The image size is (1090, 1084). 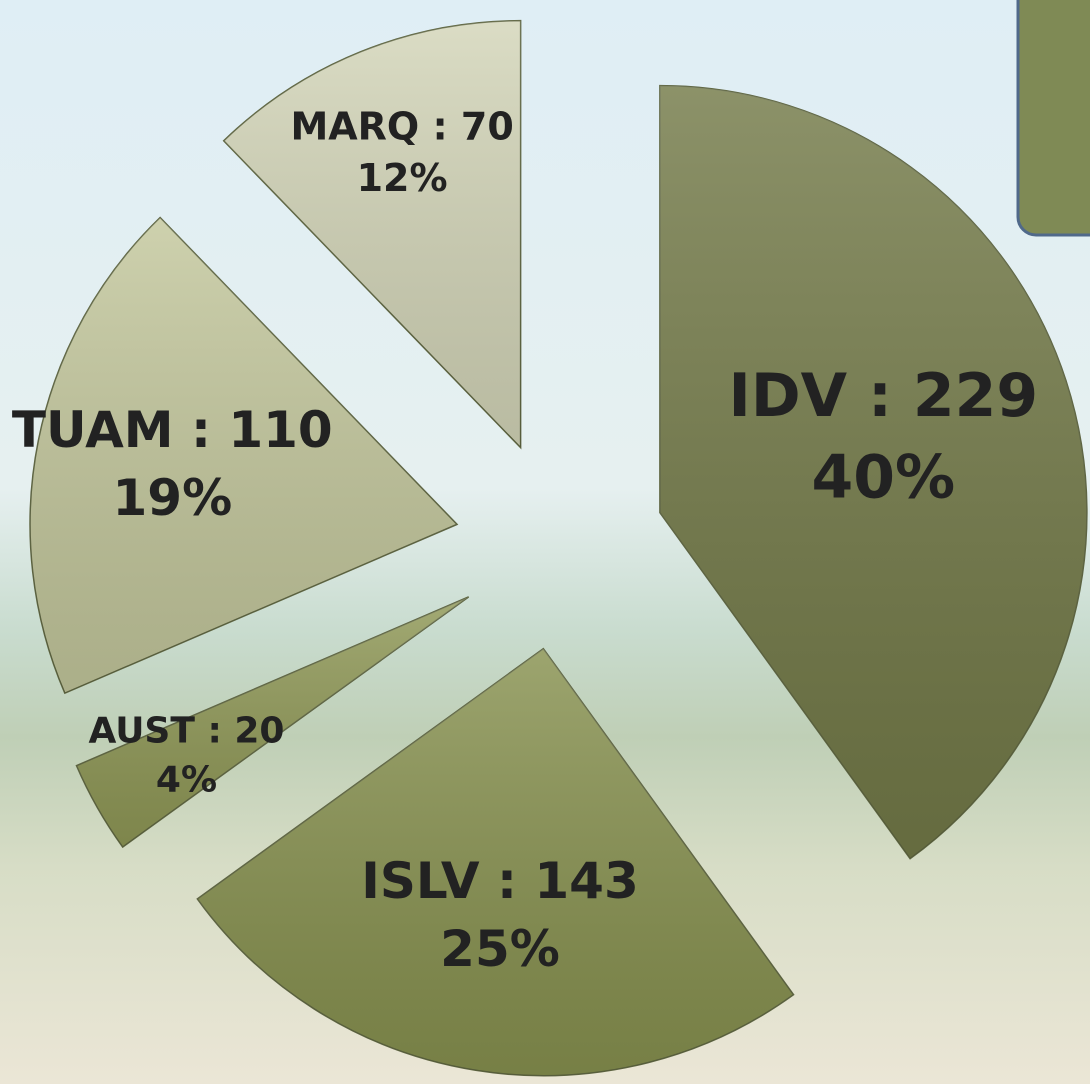 I want to click on slice-percent: 40%, so click(x=884, y=478).